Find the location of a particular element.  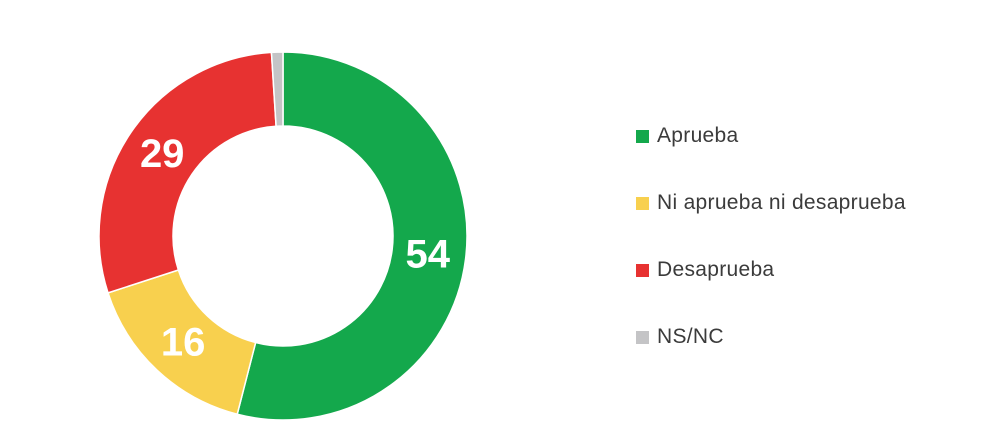

legend-label: Ni aprueba ni desaprueba is located at coordinates (781, 202).